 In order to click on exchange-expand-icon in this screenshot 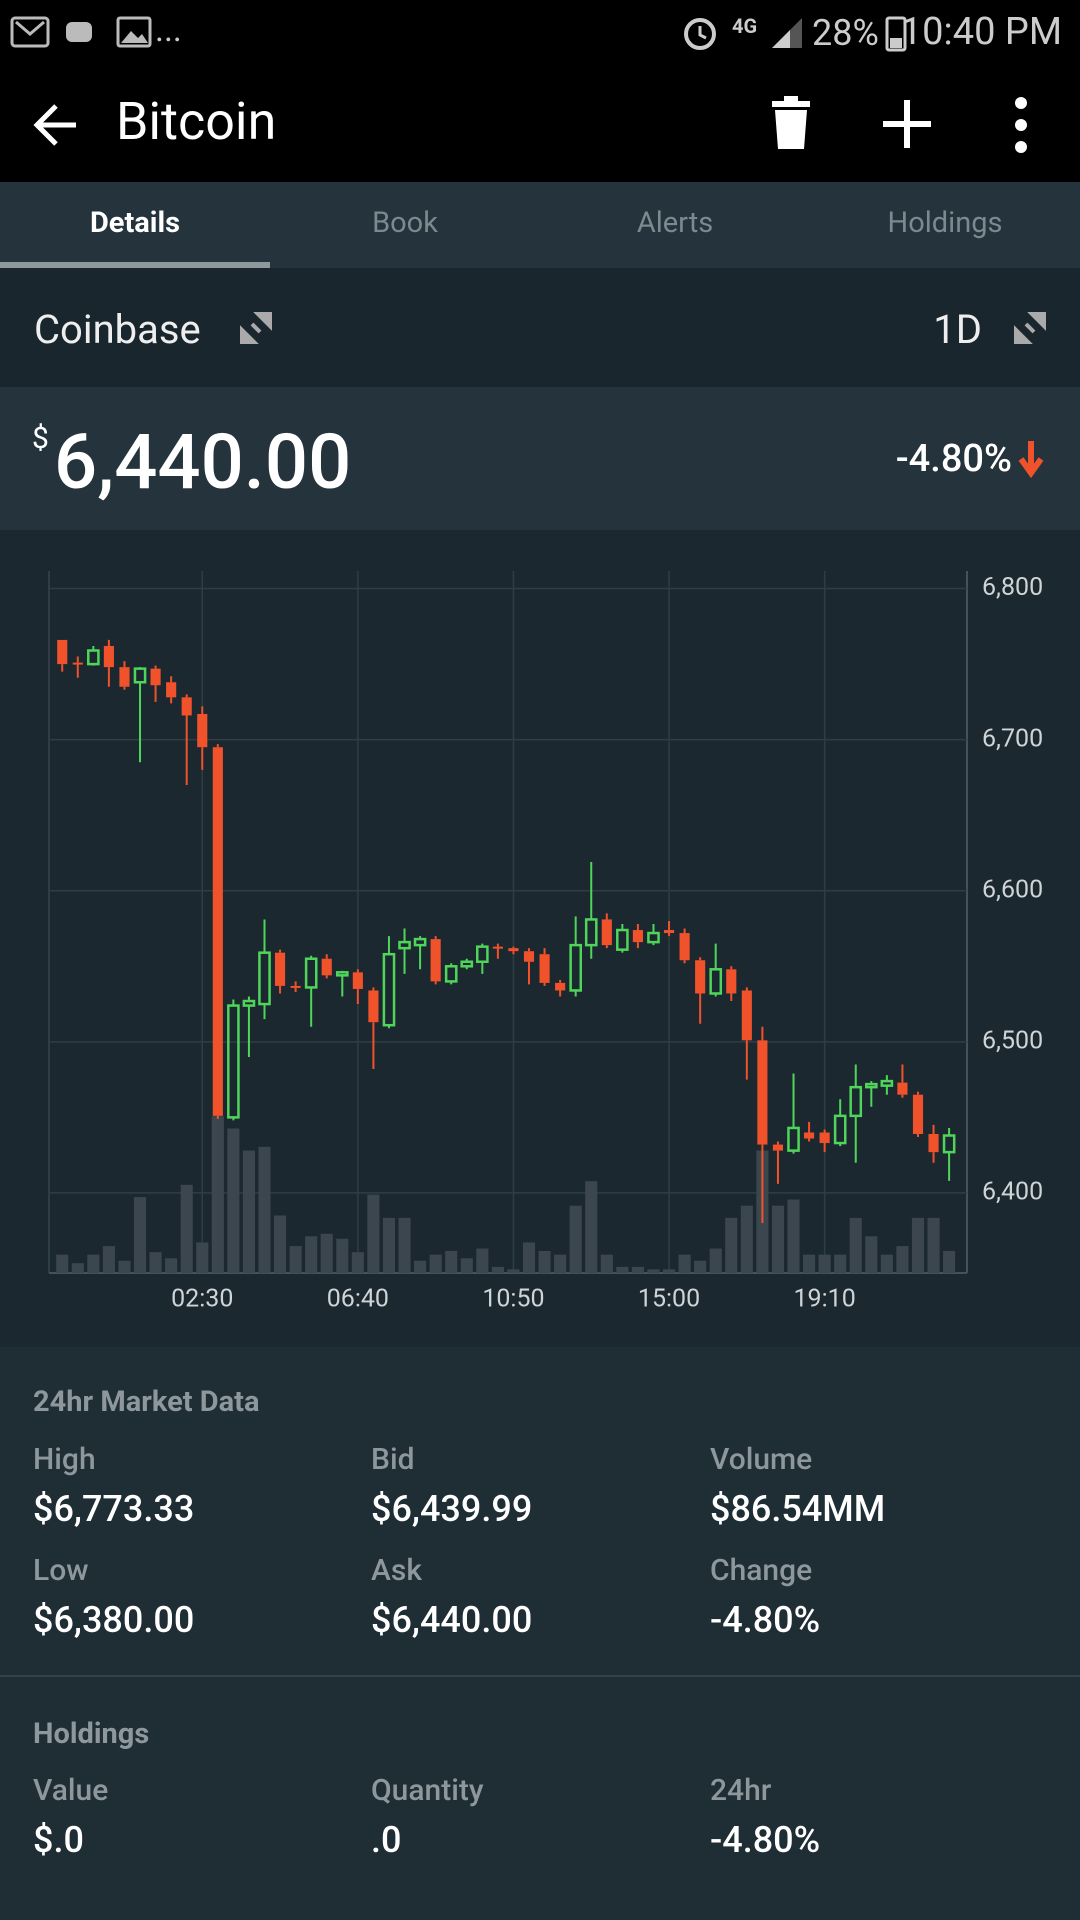, I will do `click(256, 328)`.